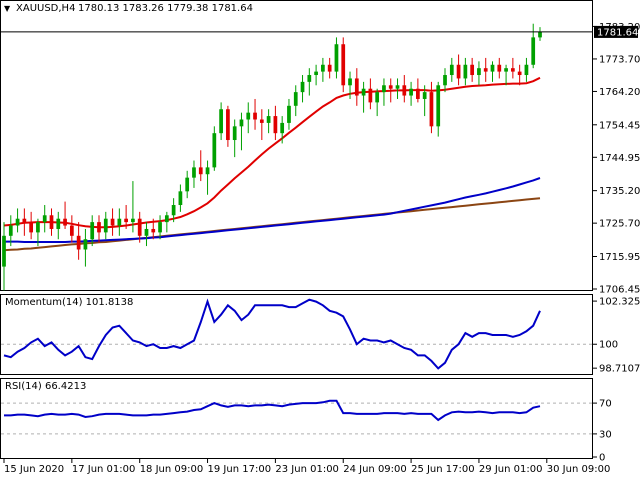 The height and width of the screenshot is (480, 640). What do you see at coordinates (272, 410) in the screenshot?
I see `rsi-line` at bounding box center [272, 410].